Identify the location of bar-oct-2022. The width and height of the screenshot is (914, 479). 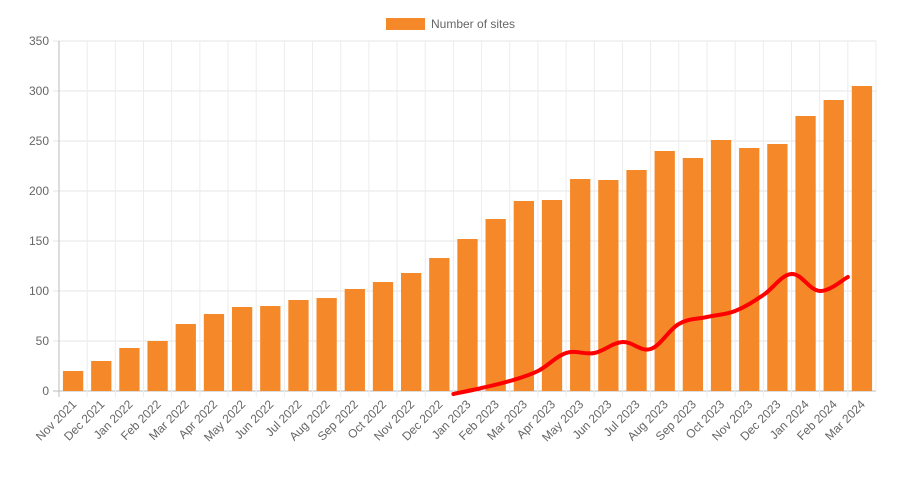
(383, 336).